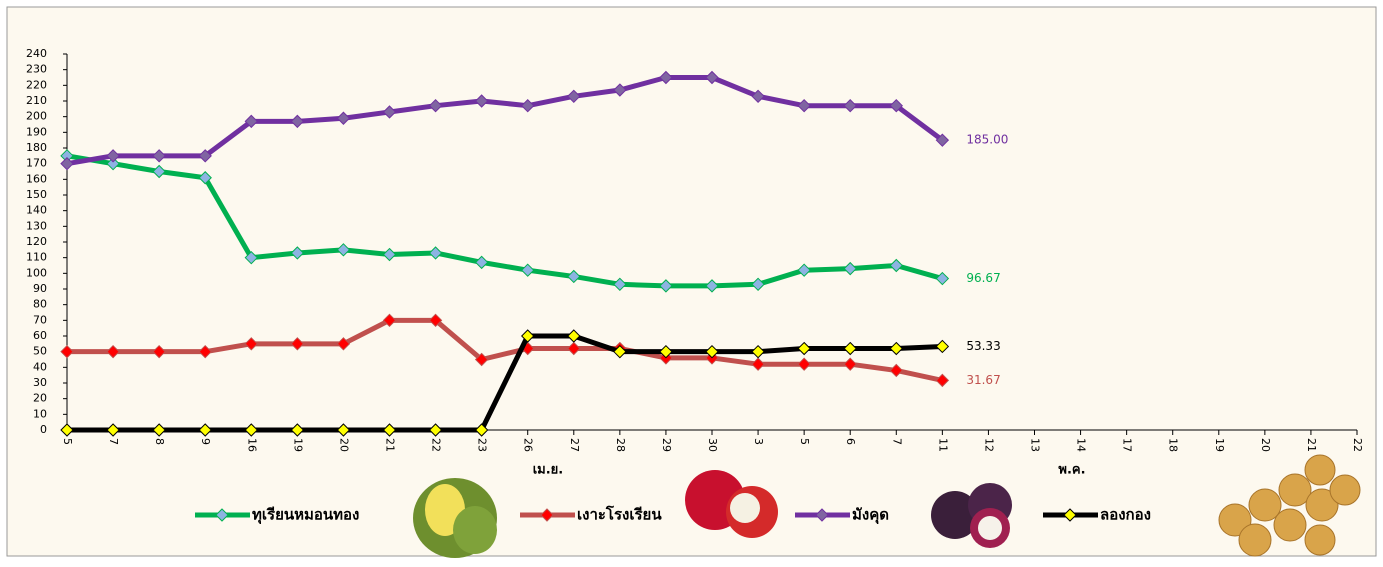 This screenshot has height=567, width=1383. I want to click on y-tick-label: 130, so click(36, 225).